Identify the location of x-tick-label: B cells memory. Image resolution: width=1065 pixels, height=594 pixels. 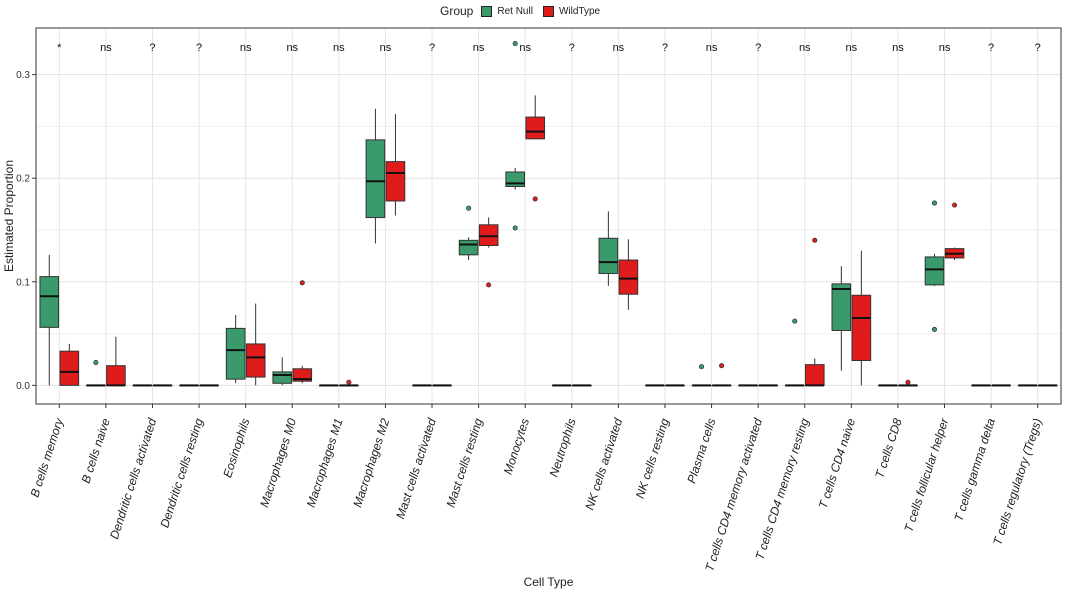
(46, 457).